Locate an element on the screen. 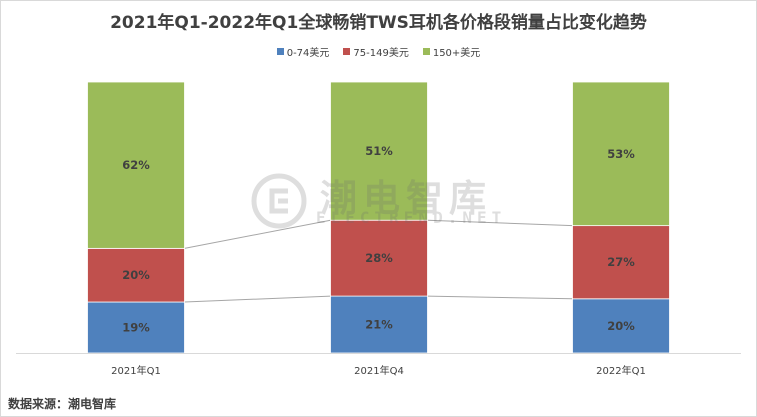  bar-label-1-2: 51% is located at coordinates (379, 151).